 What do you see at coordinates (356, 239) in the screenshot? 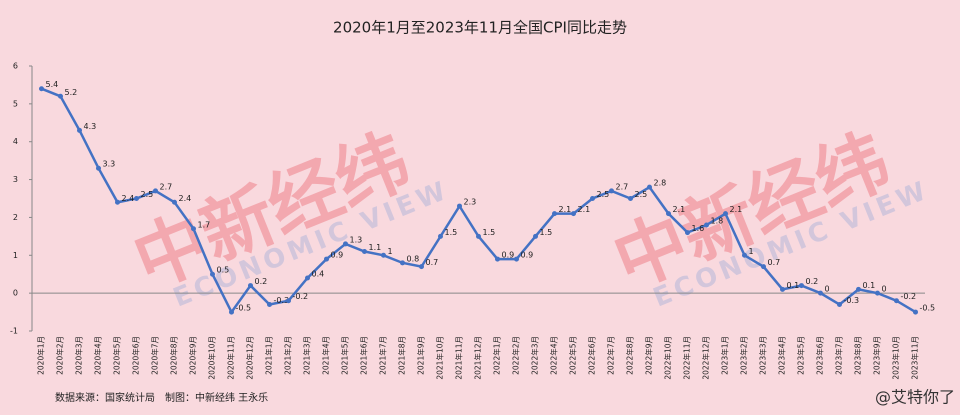
I see `data-label: 1.3` at bounding box center [356, 239].